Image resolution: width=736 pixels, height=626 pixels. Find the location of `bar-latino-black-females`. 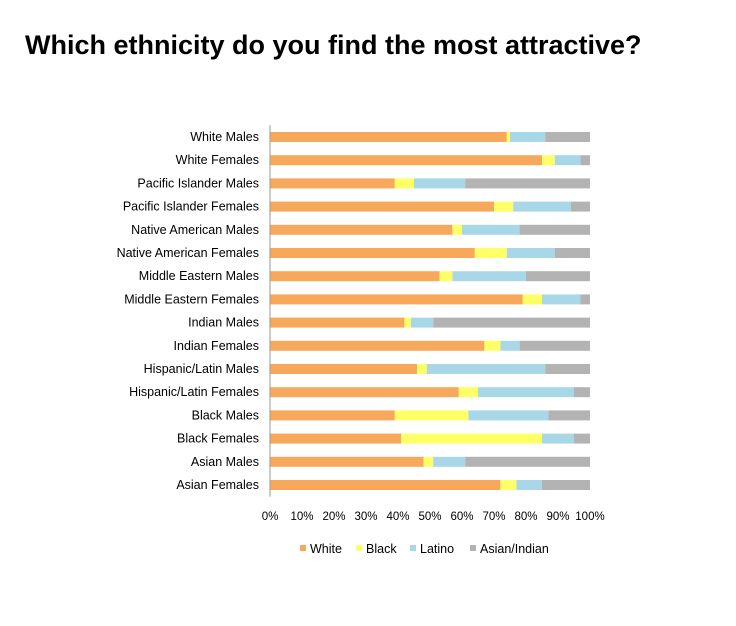

bar-latino-black-females is located at coordinates (558, 438).